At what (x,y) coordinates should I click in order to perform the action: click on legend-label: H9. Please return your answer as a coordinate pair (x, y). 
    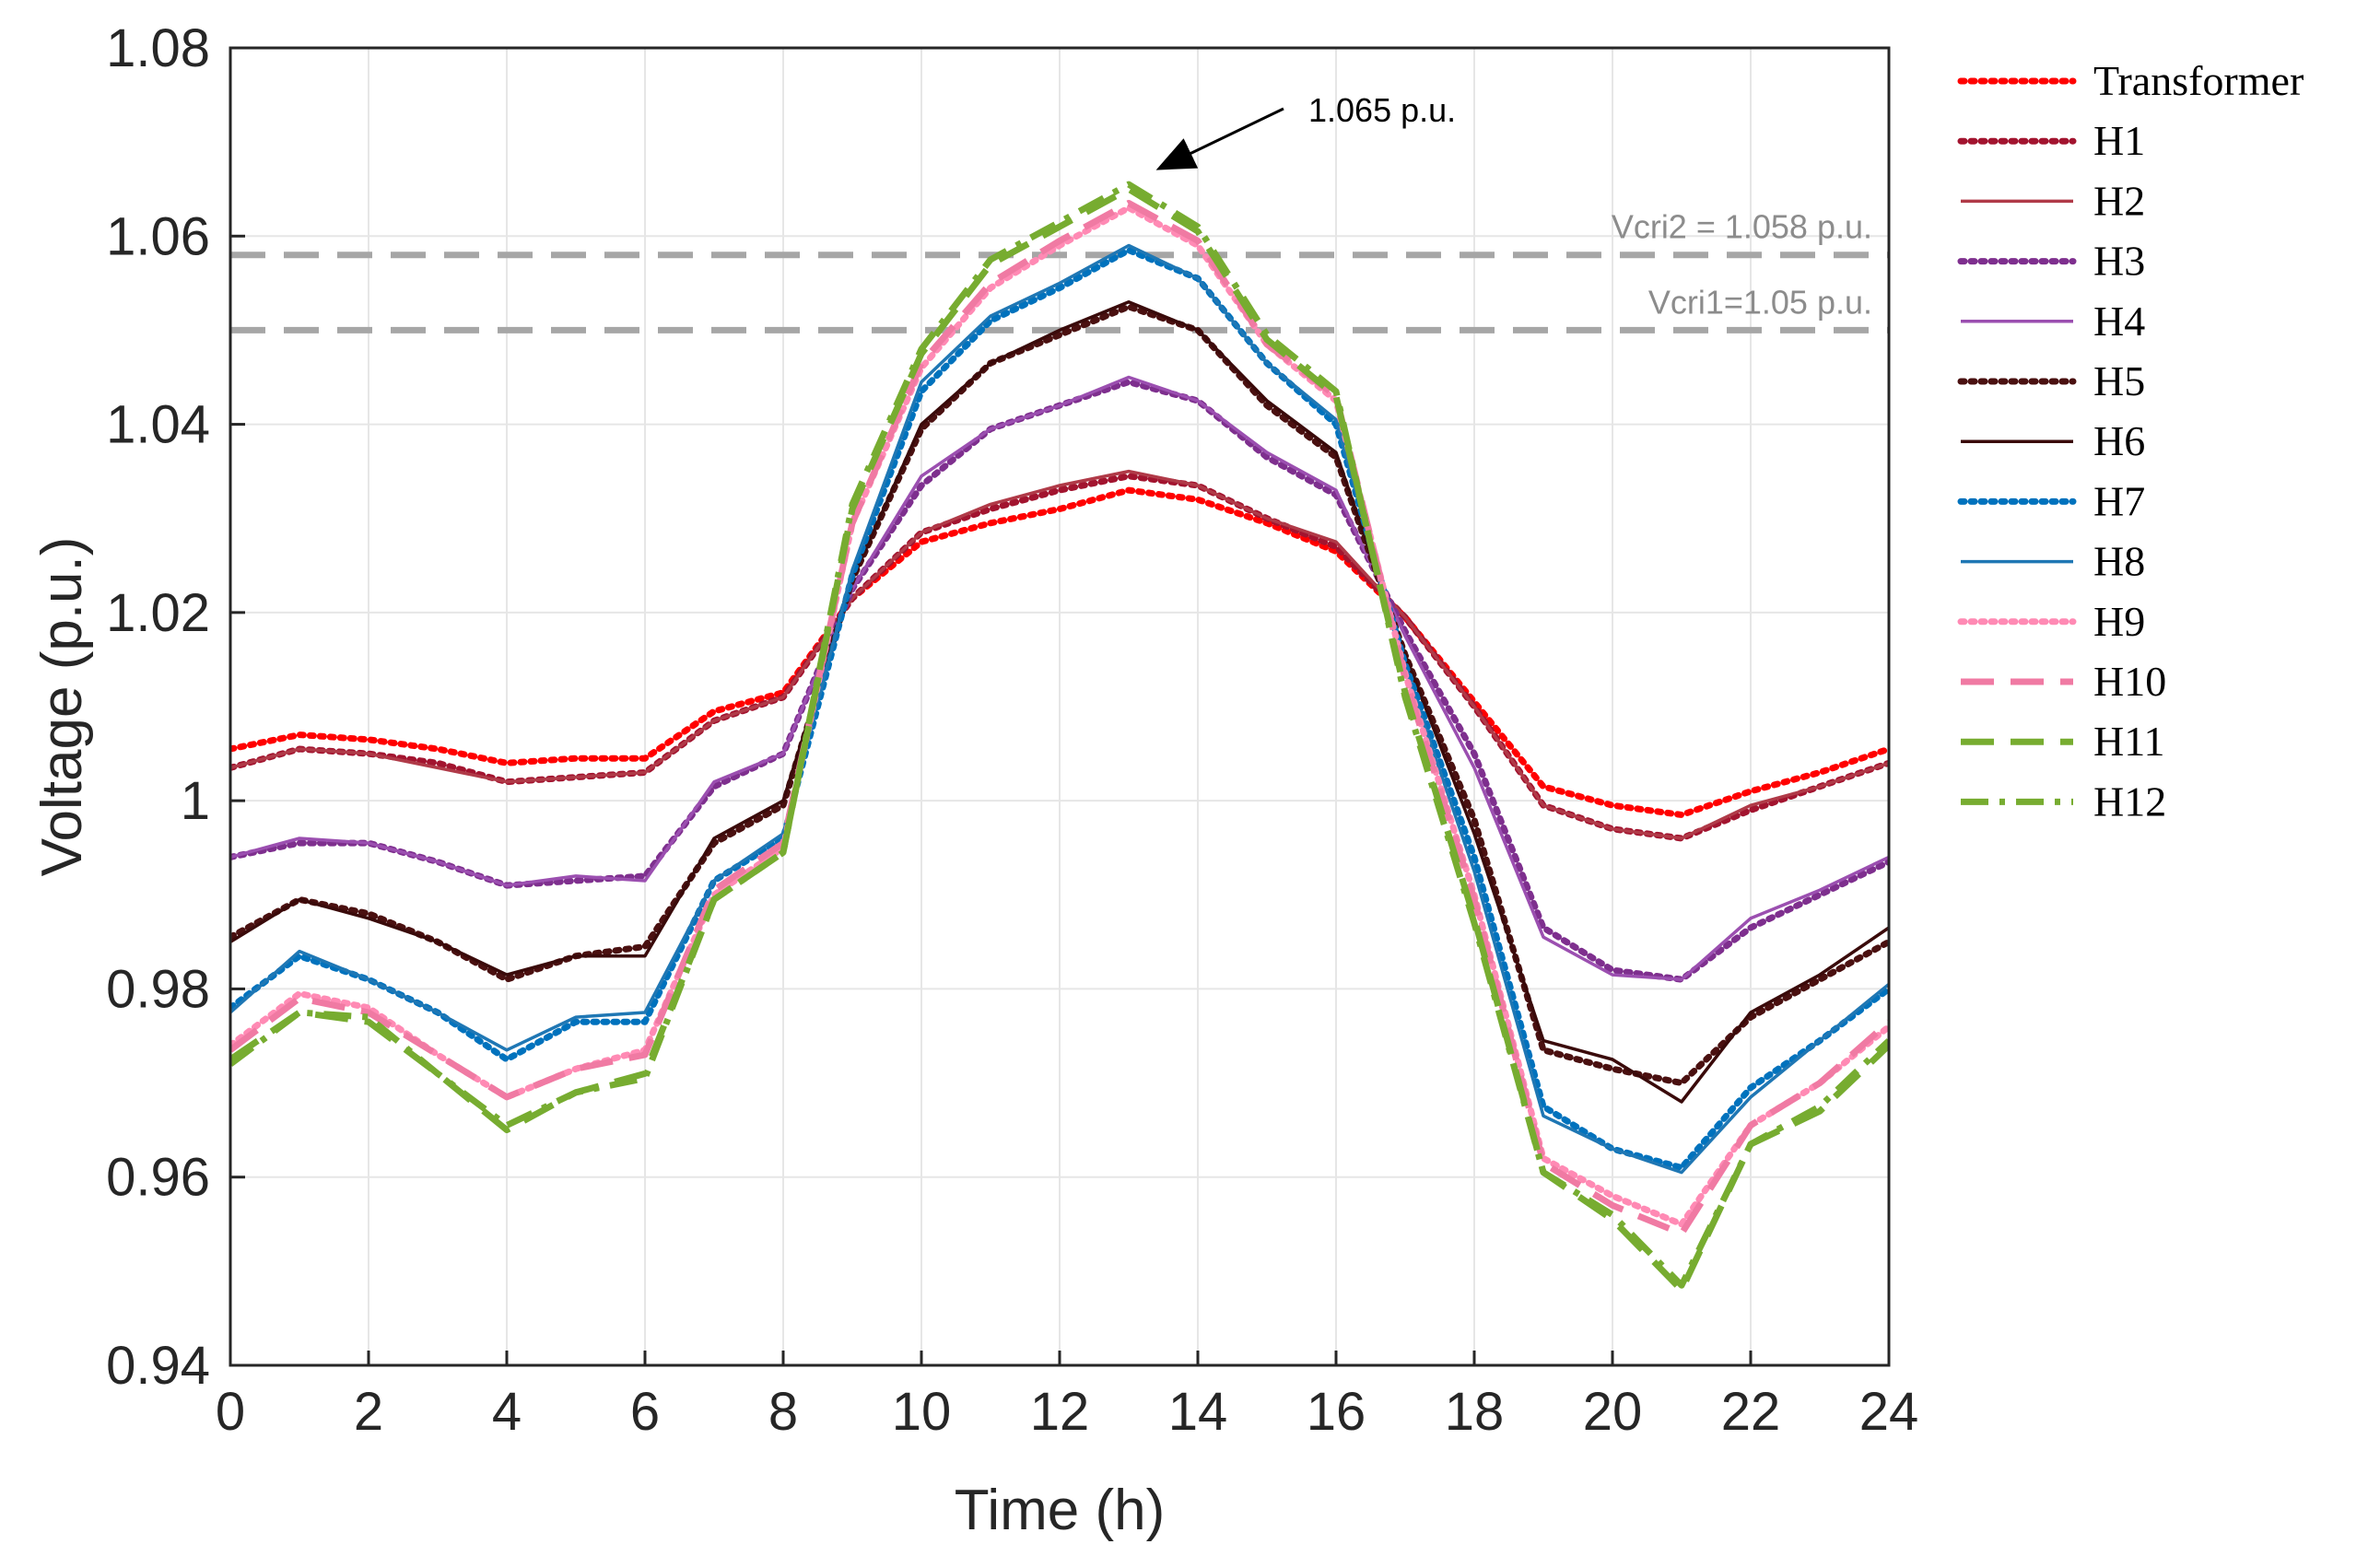
    Looking at the image, I should click on (2119, 621).